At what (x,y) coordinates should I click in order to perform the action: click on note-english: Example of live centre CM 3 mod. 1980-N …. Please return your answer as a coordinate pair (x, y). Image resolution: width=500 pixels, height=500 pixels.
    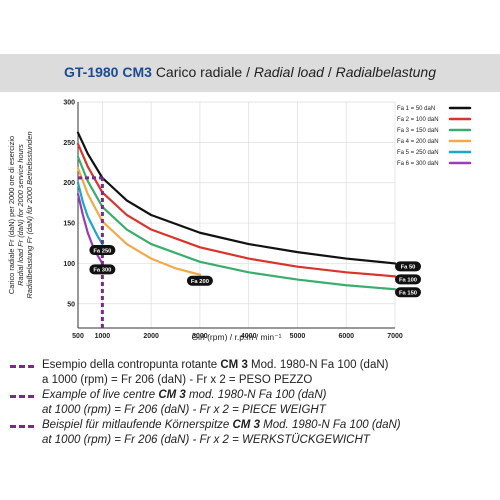
    Looking at the image, I should click on (250, 403).